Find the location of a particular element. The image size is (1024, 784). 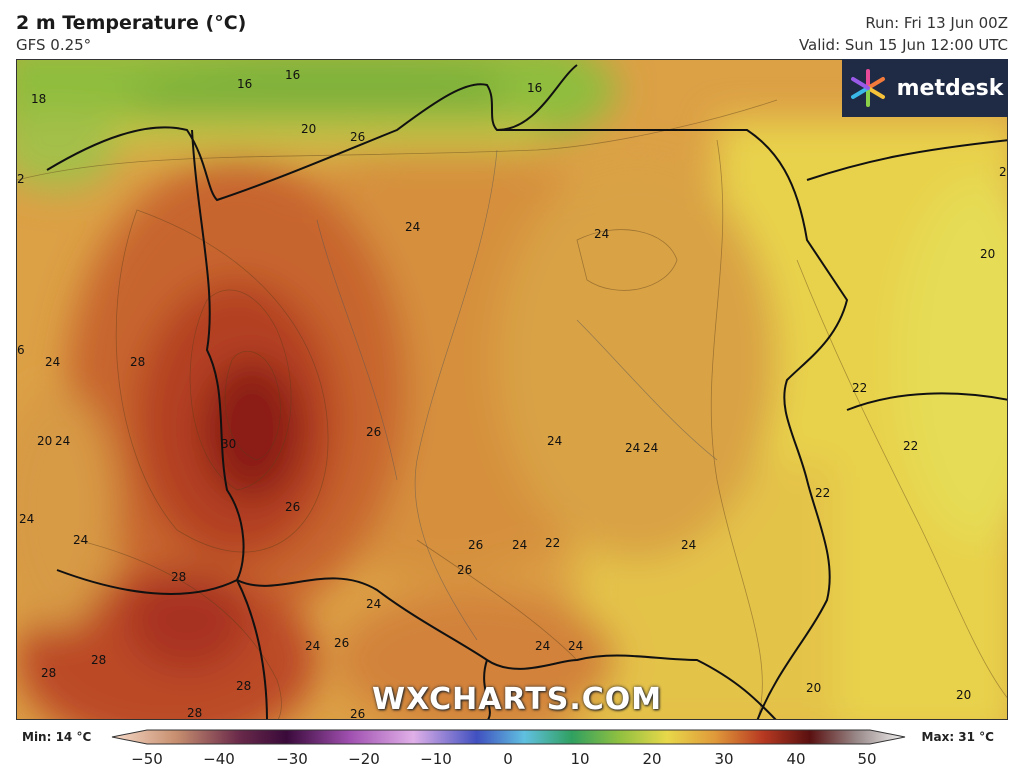

colorbar-tick: 20 is located at coordinates (652, 759).